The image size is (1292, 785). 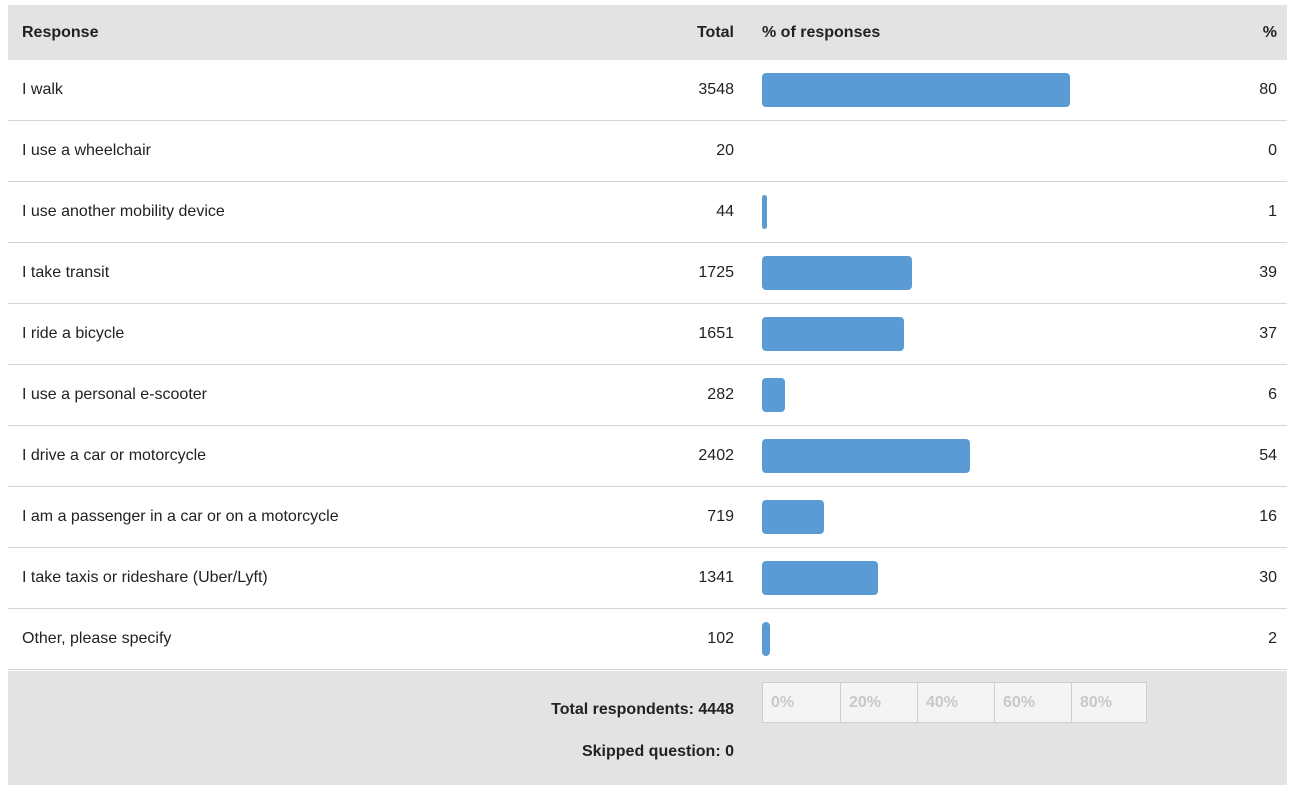 I want to click on response-percent: 37, so click(x=1268, y=333).